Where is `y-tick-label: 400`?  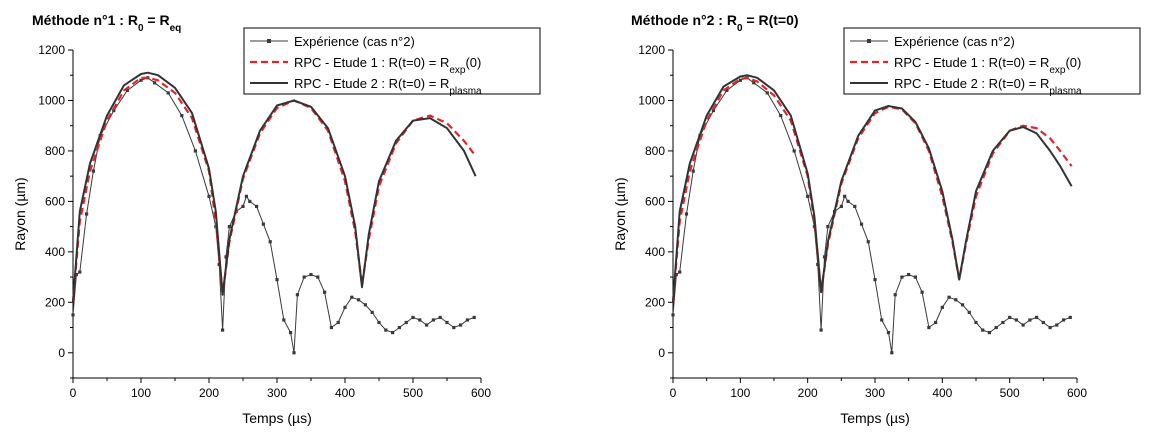
y-tick-label: 400 is located at coordinates (655, 252).